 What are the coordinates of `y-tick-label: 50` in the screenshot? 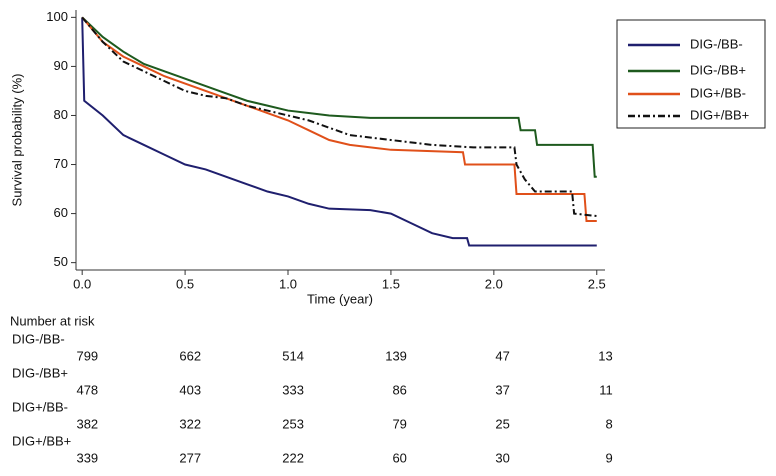 It's located at (61, 261).